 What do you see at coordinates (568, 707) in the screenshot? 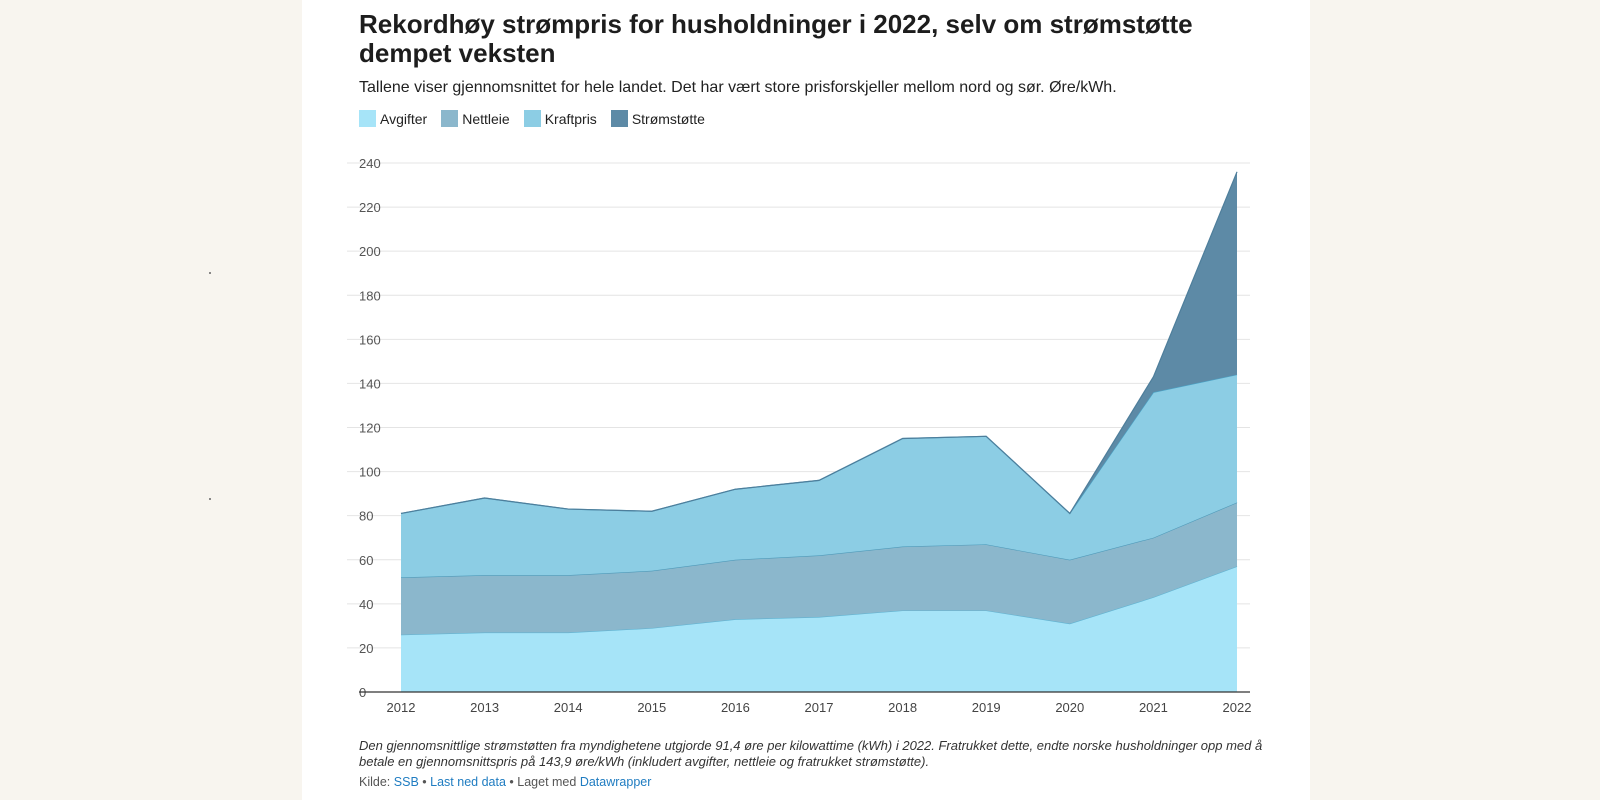
I see `x-tick-label: 2014` at bounding box center [568, 707].